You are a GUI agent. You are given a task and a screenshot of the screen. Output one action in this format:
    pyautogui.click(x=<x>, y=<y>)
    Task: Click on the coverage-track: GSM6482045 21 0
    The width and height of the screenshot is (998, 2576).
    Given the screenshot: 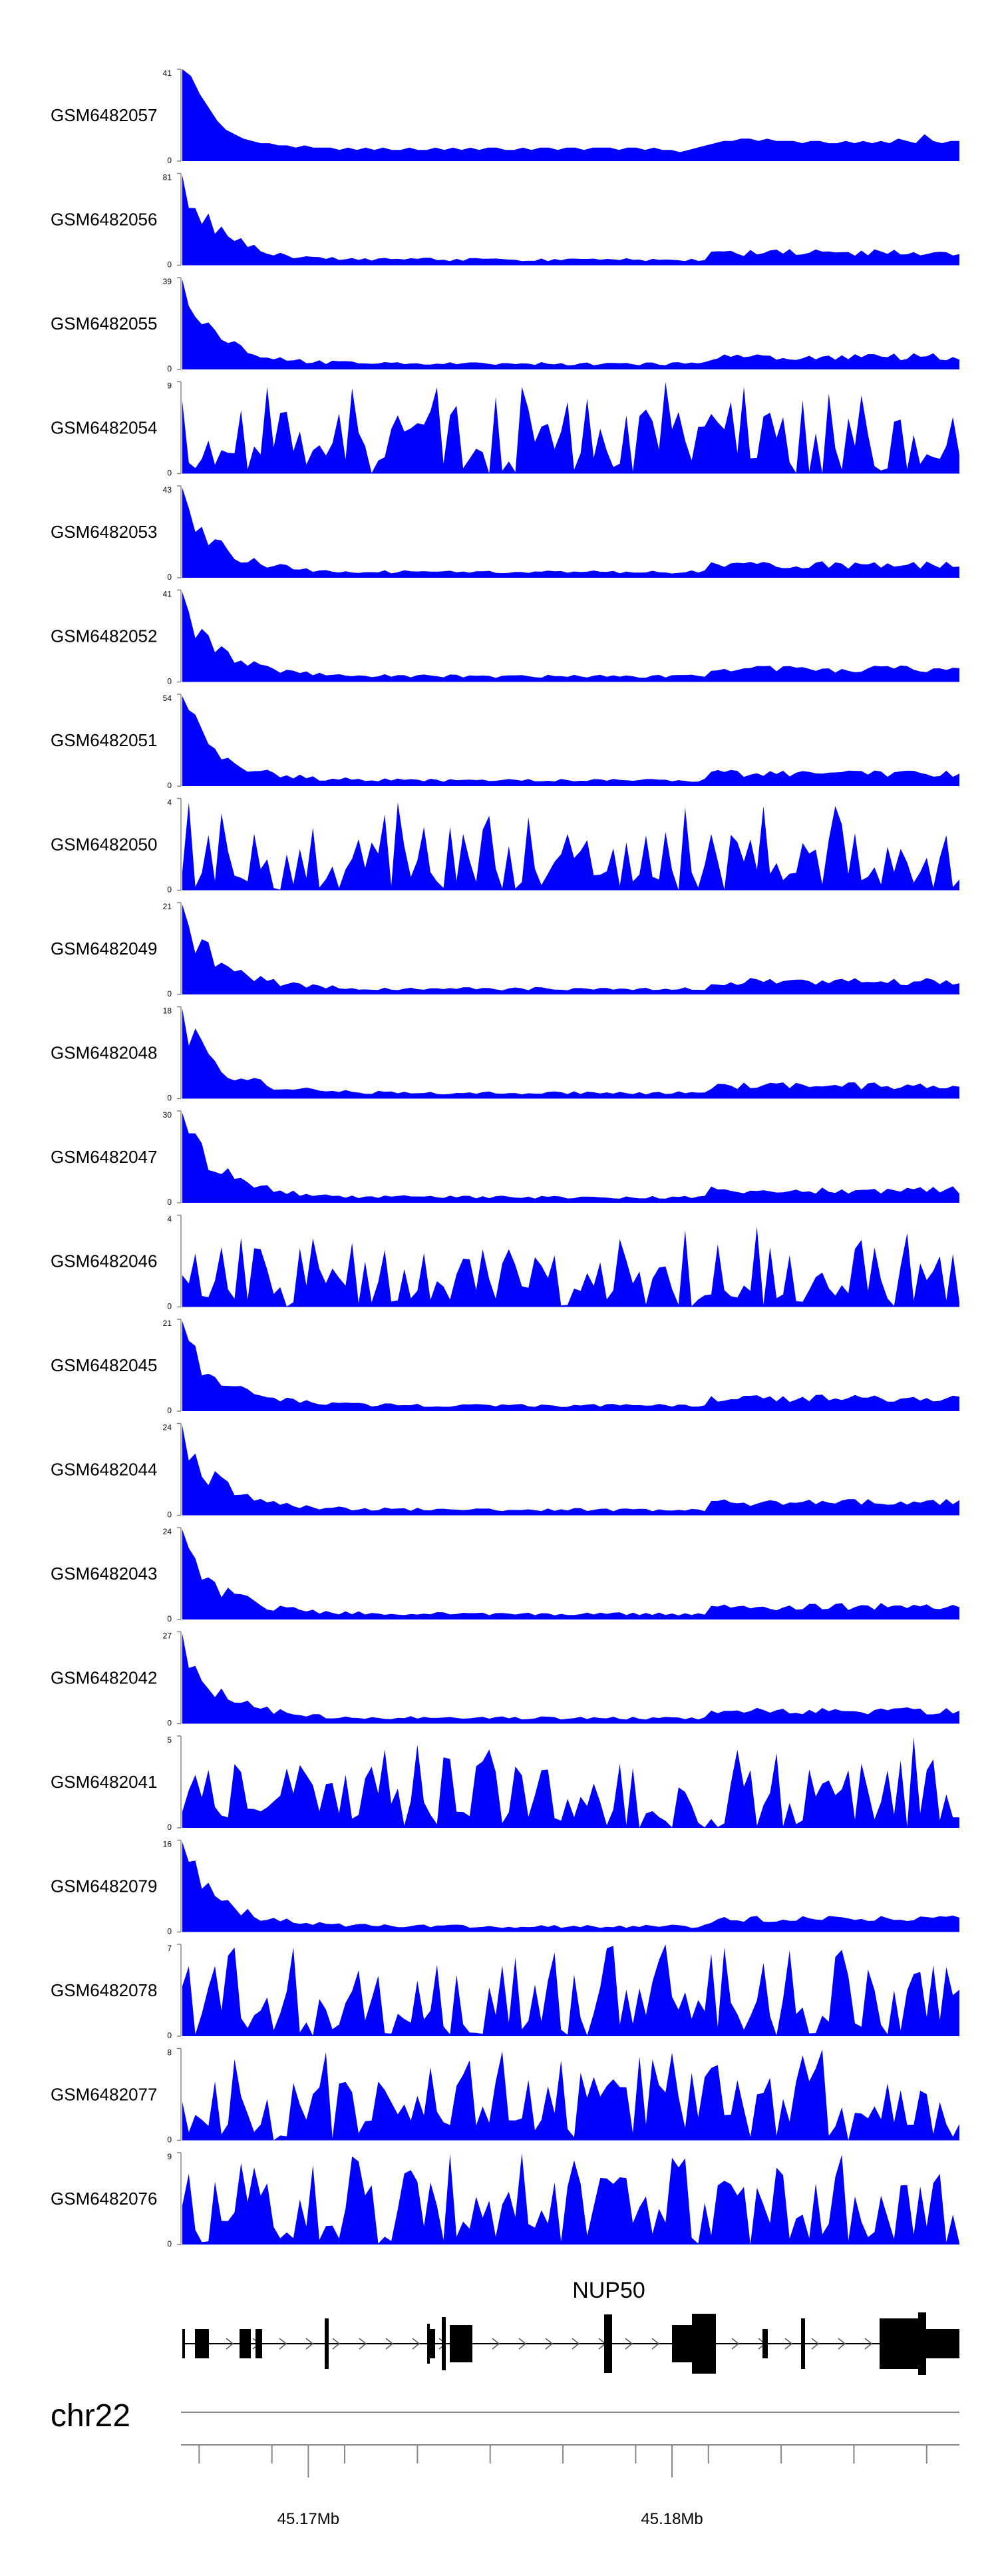 What is the action you would take?
    pyautogui.click(x=505, y=1367)
    